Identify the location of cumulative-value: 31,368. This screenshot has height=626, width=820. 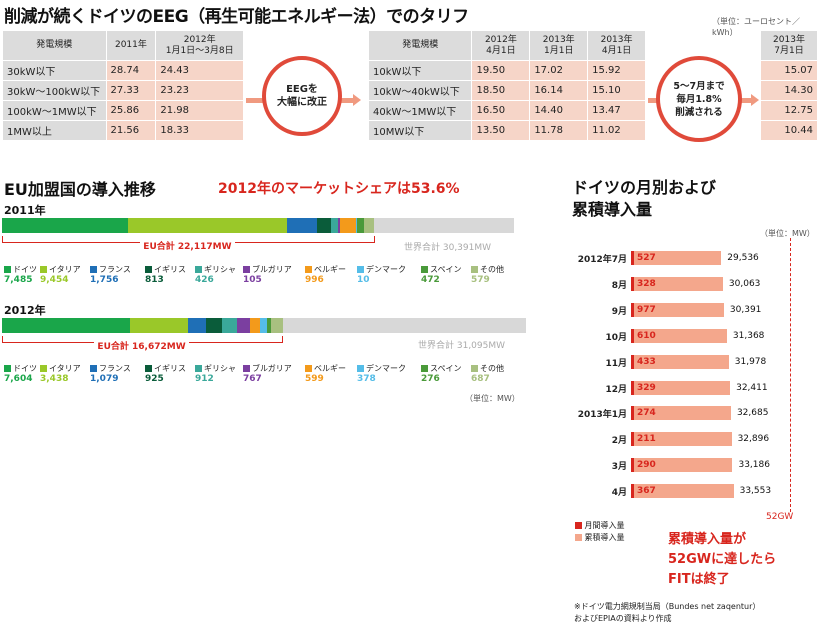
(748, 335).